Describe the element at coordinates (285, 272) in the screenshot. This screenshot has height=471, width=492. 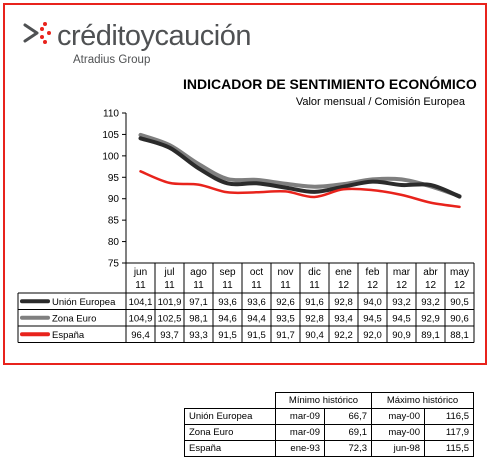
I see `category-label: nov` at that location.